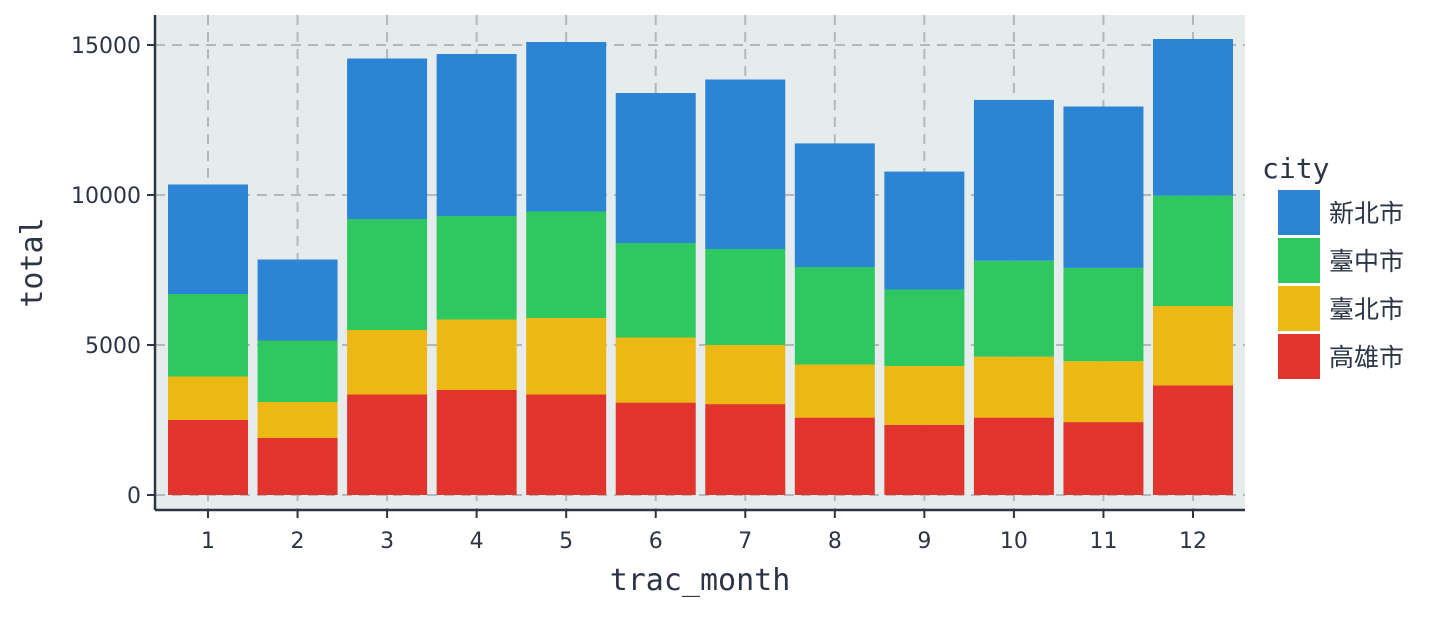 This screenshot has height=619, width=1440. I want to click on y-tick-label: 5000, so click(113, 346).